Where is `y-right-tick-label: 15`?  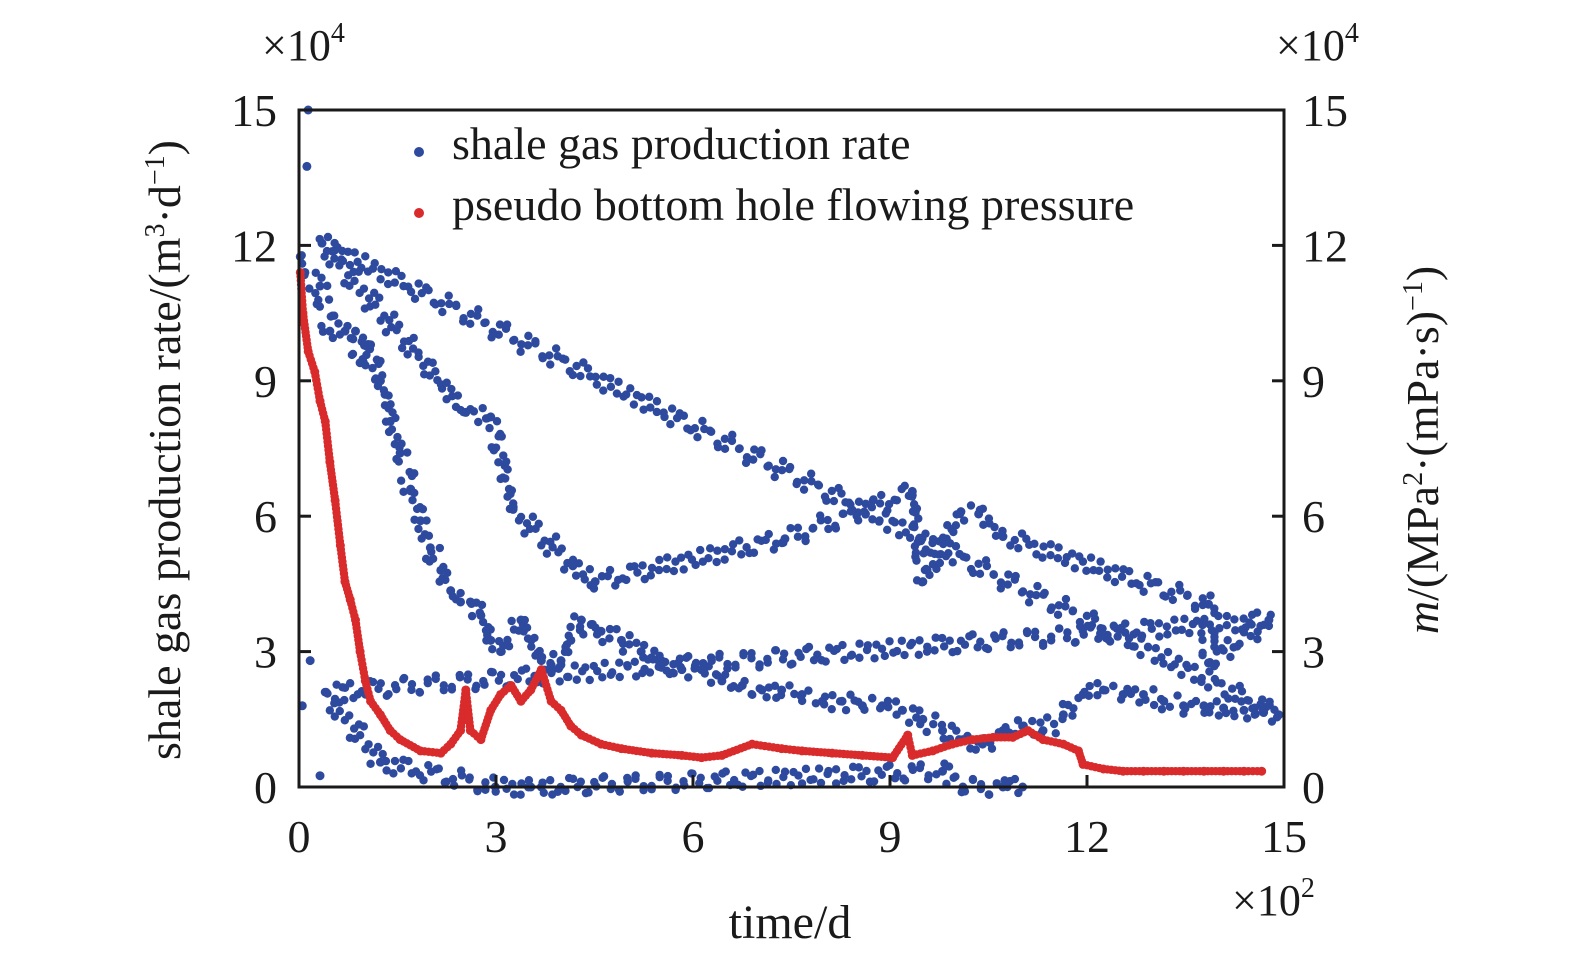 y-right-tick-label: 15 is located at coordinates (1325, 110).